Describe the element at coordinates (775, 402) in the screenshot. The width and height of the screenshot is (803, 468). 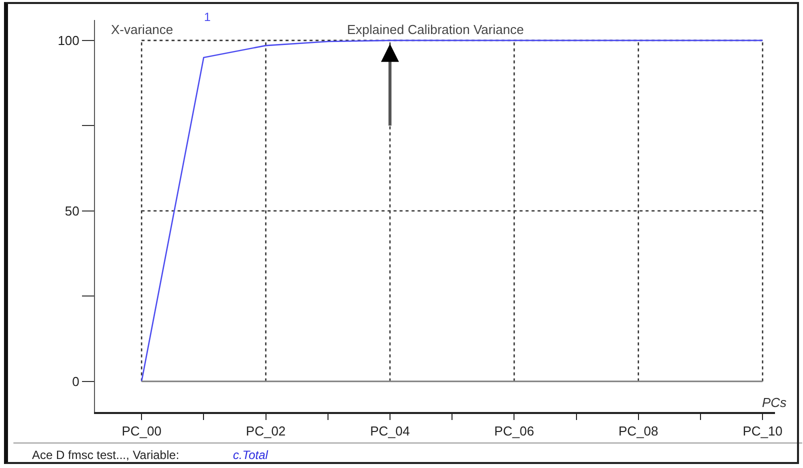
I see `x-axis-title: PCs` at that location.